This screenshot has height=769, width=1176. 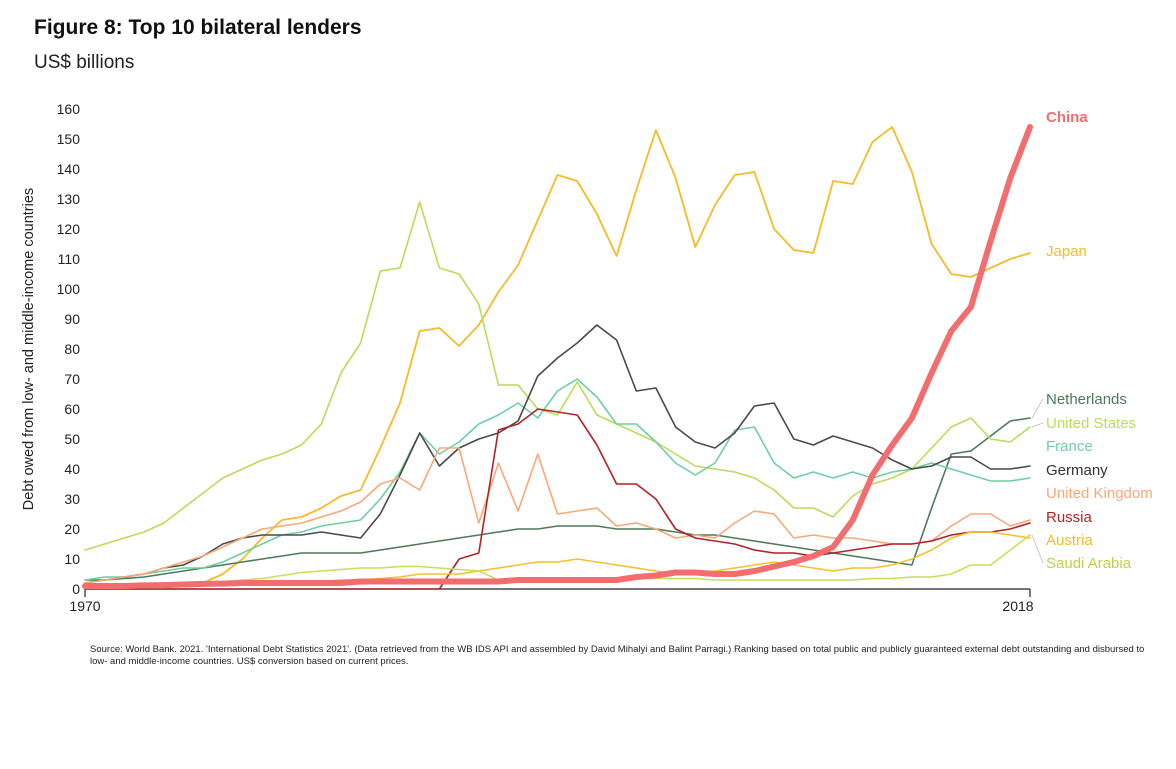 What do you see at coordinates (72, 559) in the screenshot?
I see `y-tick-label: 10` at bounding box center [72, 559].